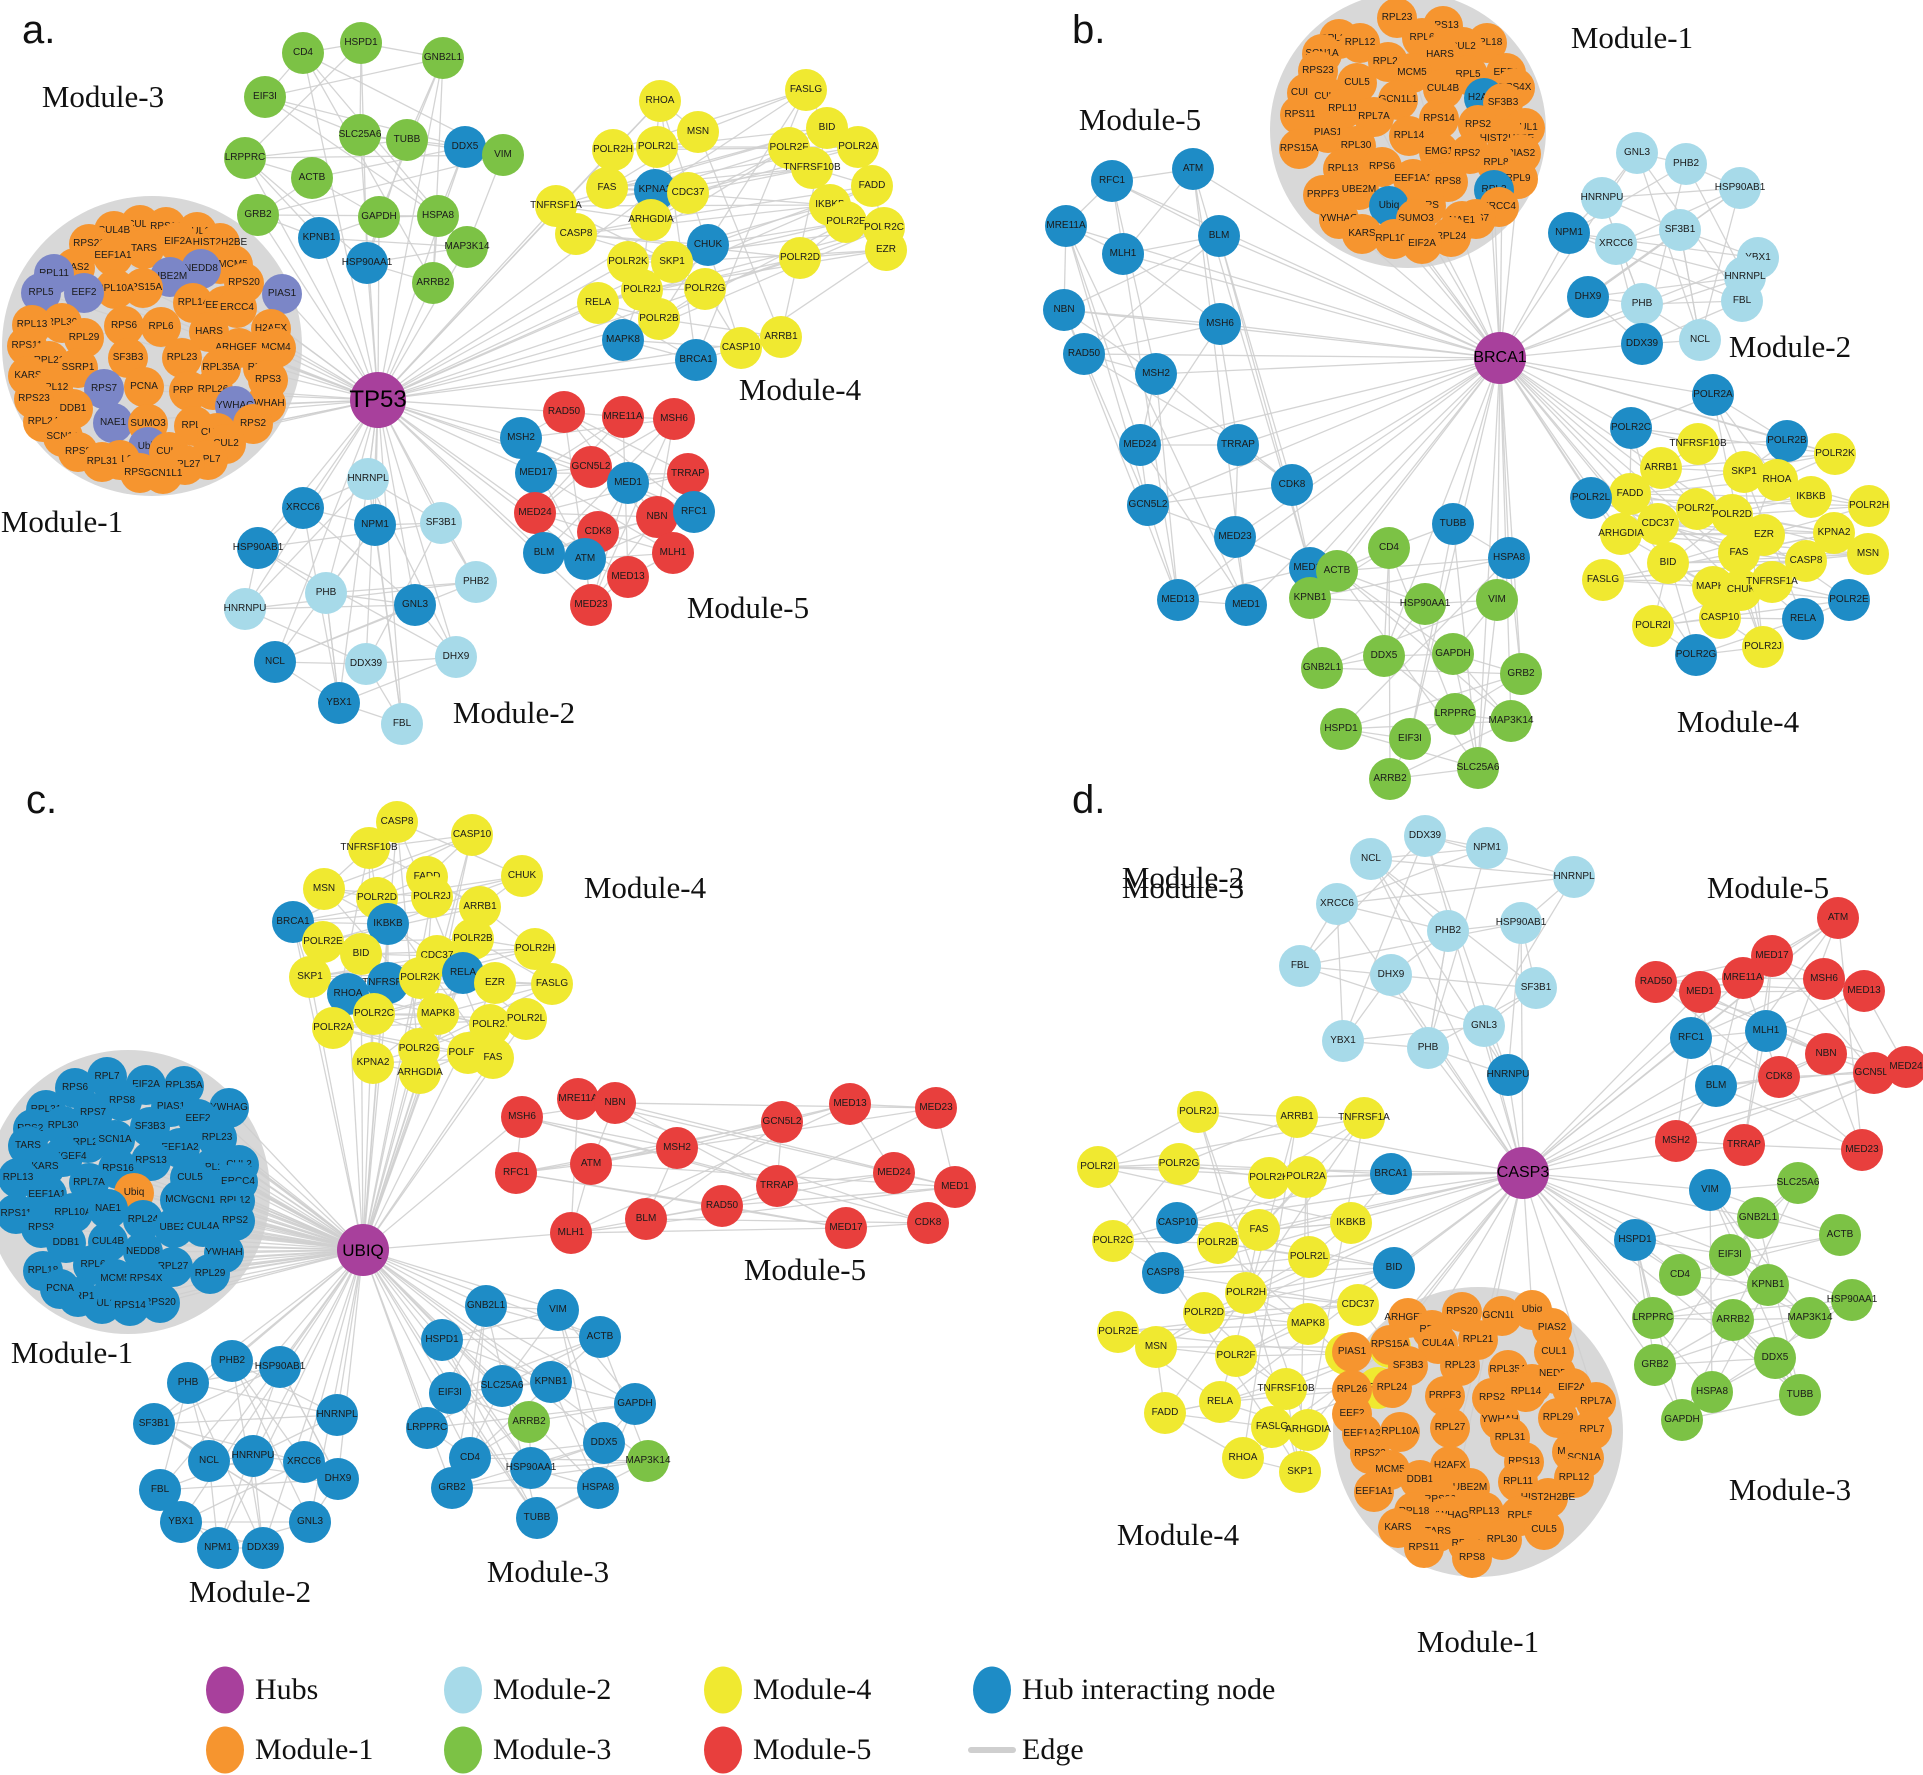  Describe the element at coordinates (1739, 553) in the screenshot. I see `node-fas: FAS` at that location.